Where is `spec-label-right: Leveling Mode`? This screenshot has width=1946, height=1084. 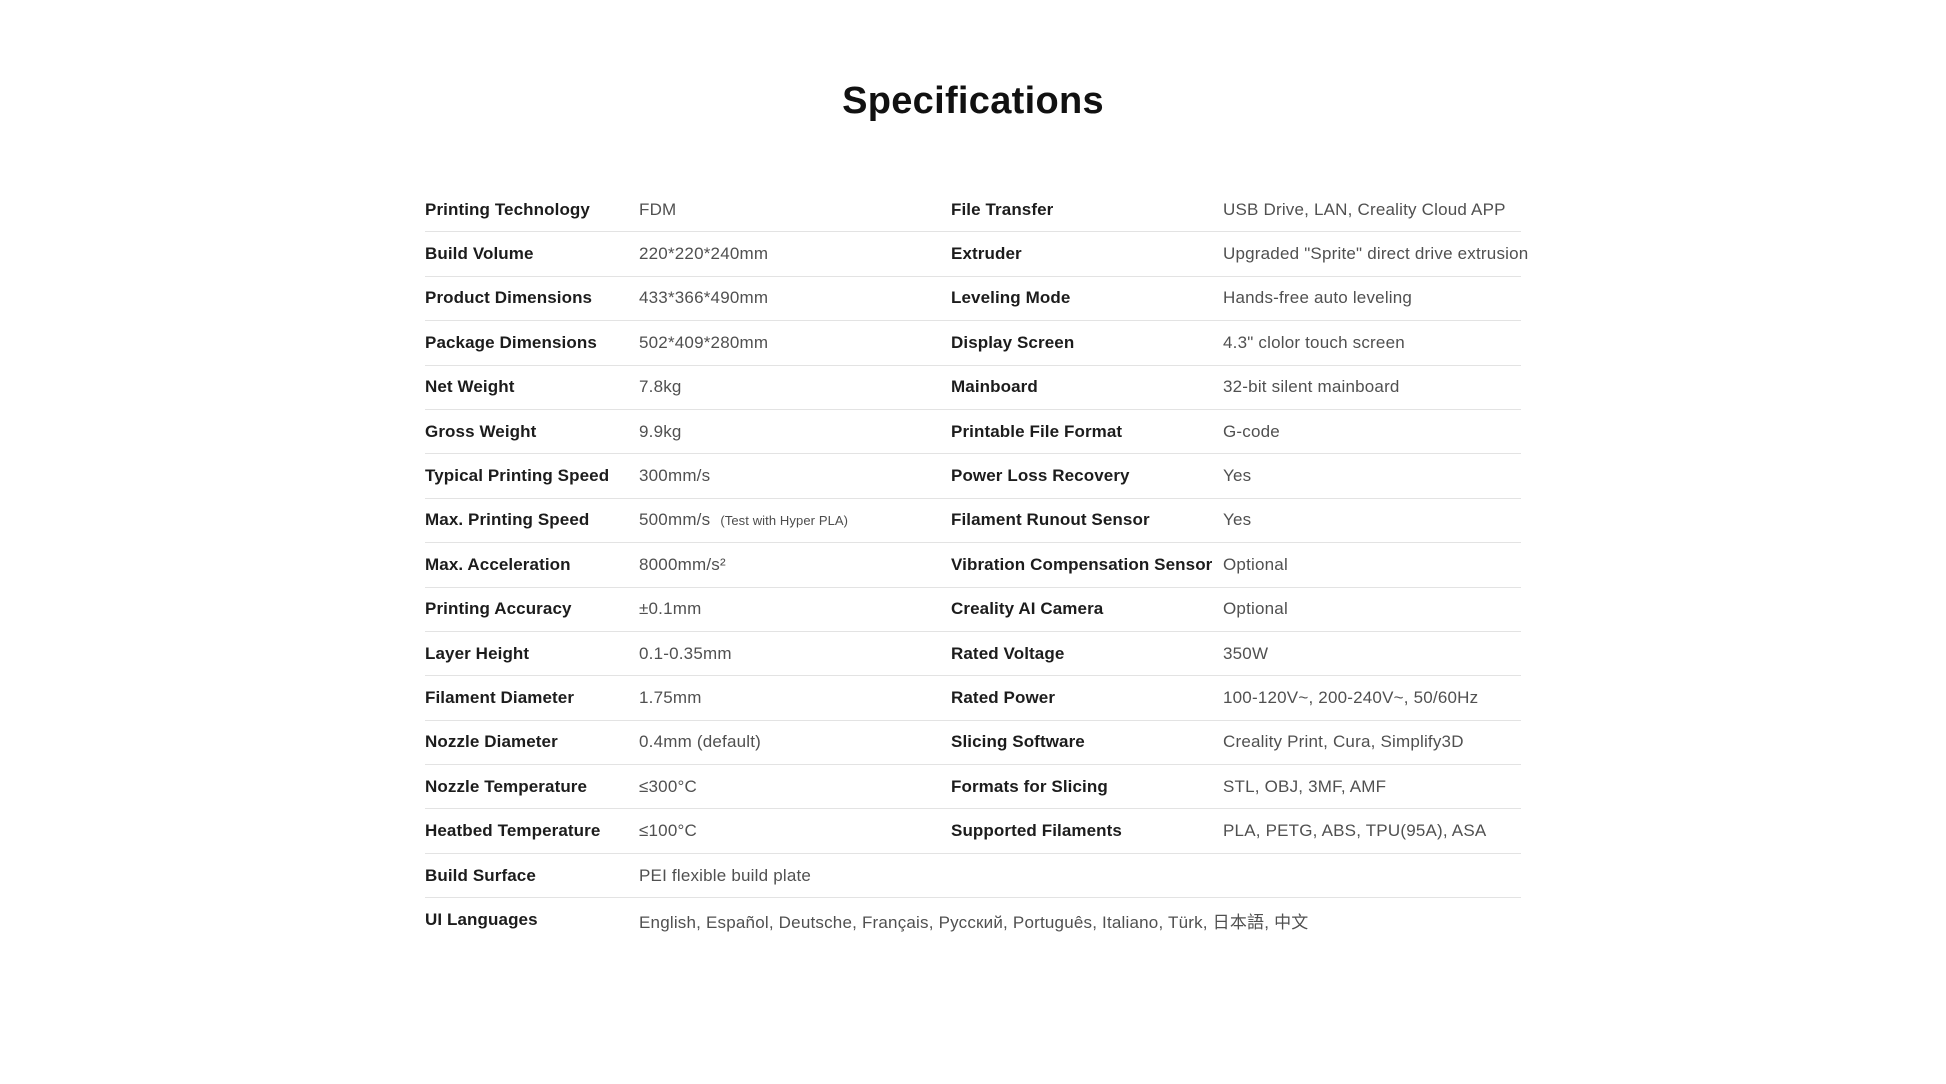
spec-label-right: Leveling Mode is located at coordinates (1011, 298).